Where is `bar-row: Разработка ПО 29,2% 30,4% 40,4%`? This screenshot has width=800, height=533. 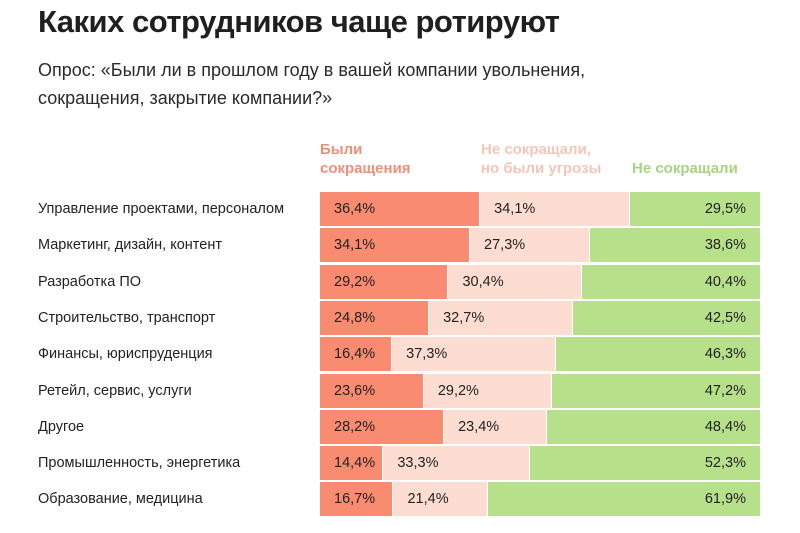
bar-row: Разработка ПО 29,2% 30,4% 40,4% is located at coordinates (400, 281).